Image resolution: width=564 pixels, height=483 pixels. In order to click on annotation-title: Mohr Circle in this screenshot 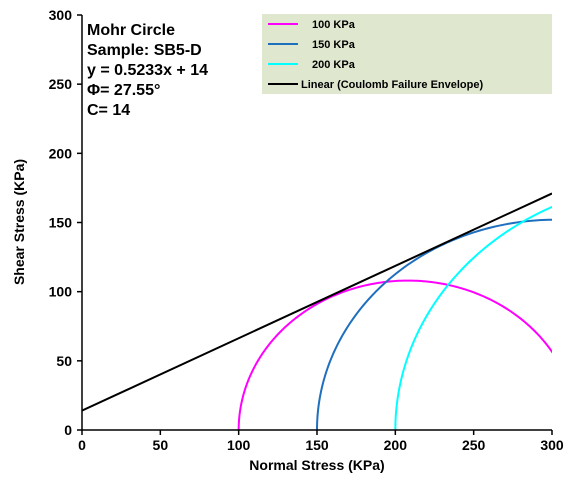, I will do `click(131, 30)`.